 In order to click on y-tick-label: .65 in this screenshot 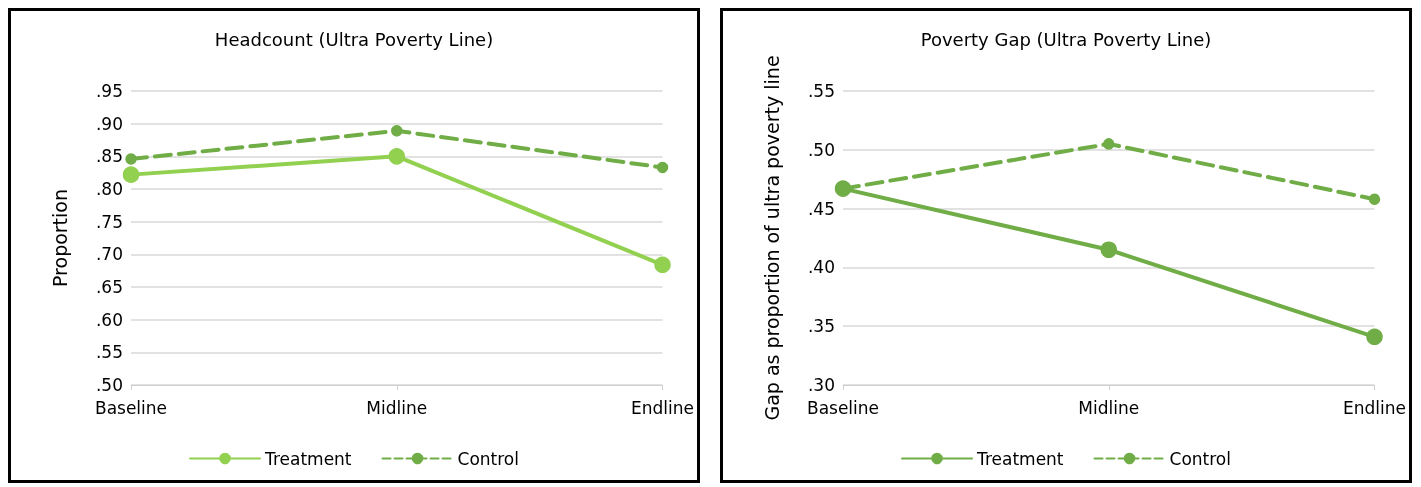, I will do `click(109, 287)`.